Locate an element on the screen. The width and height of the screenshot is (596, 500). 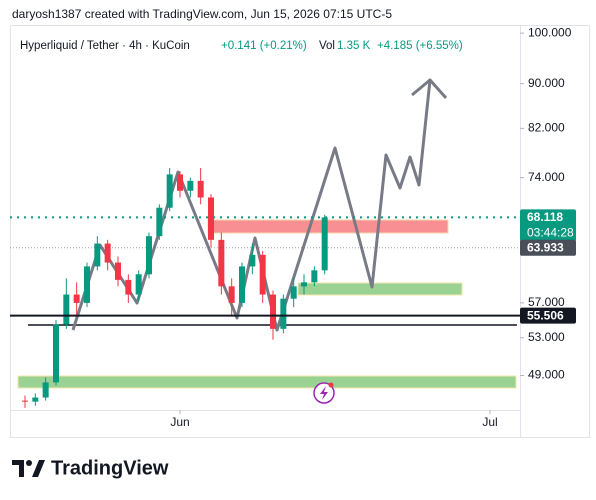
y-tick-label: 90.000 is located at coordinates (546, 83).